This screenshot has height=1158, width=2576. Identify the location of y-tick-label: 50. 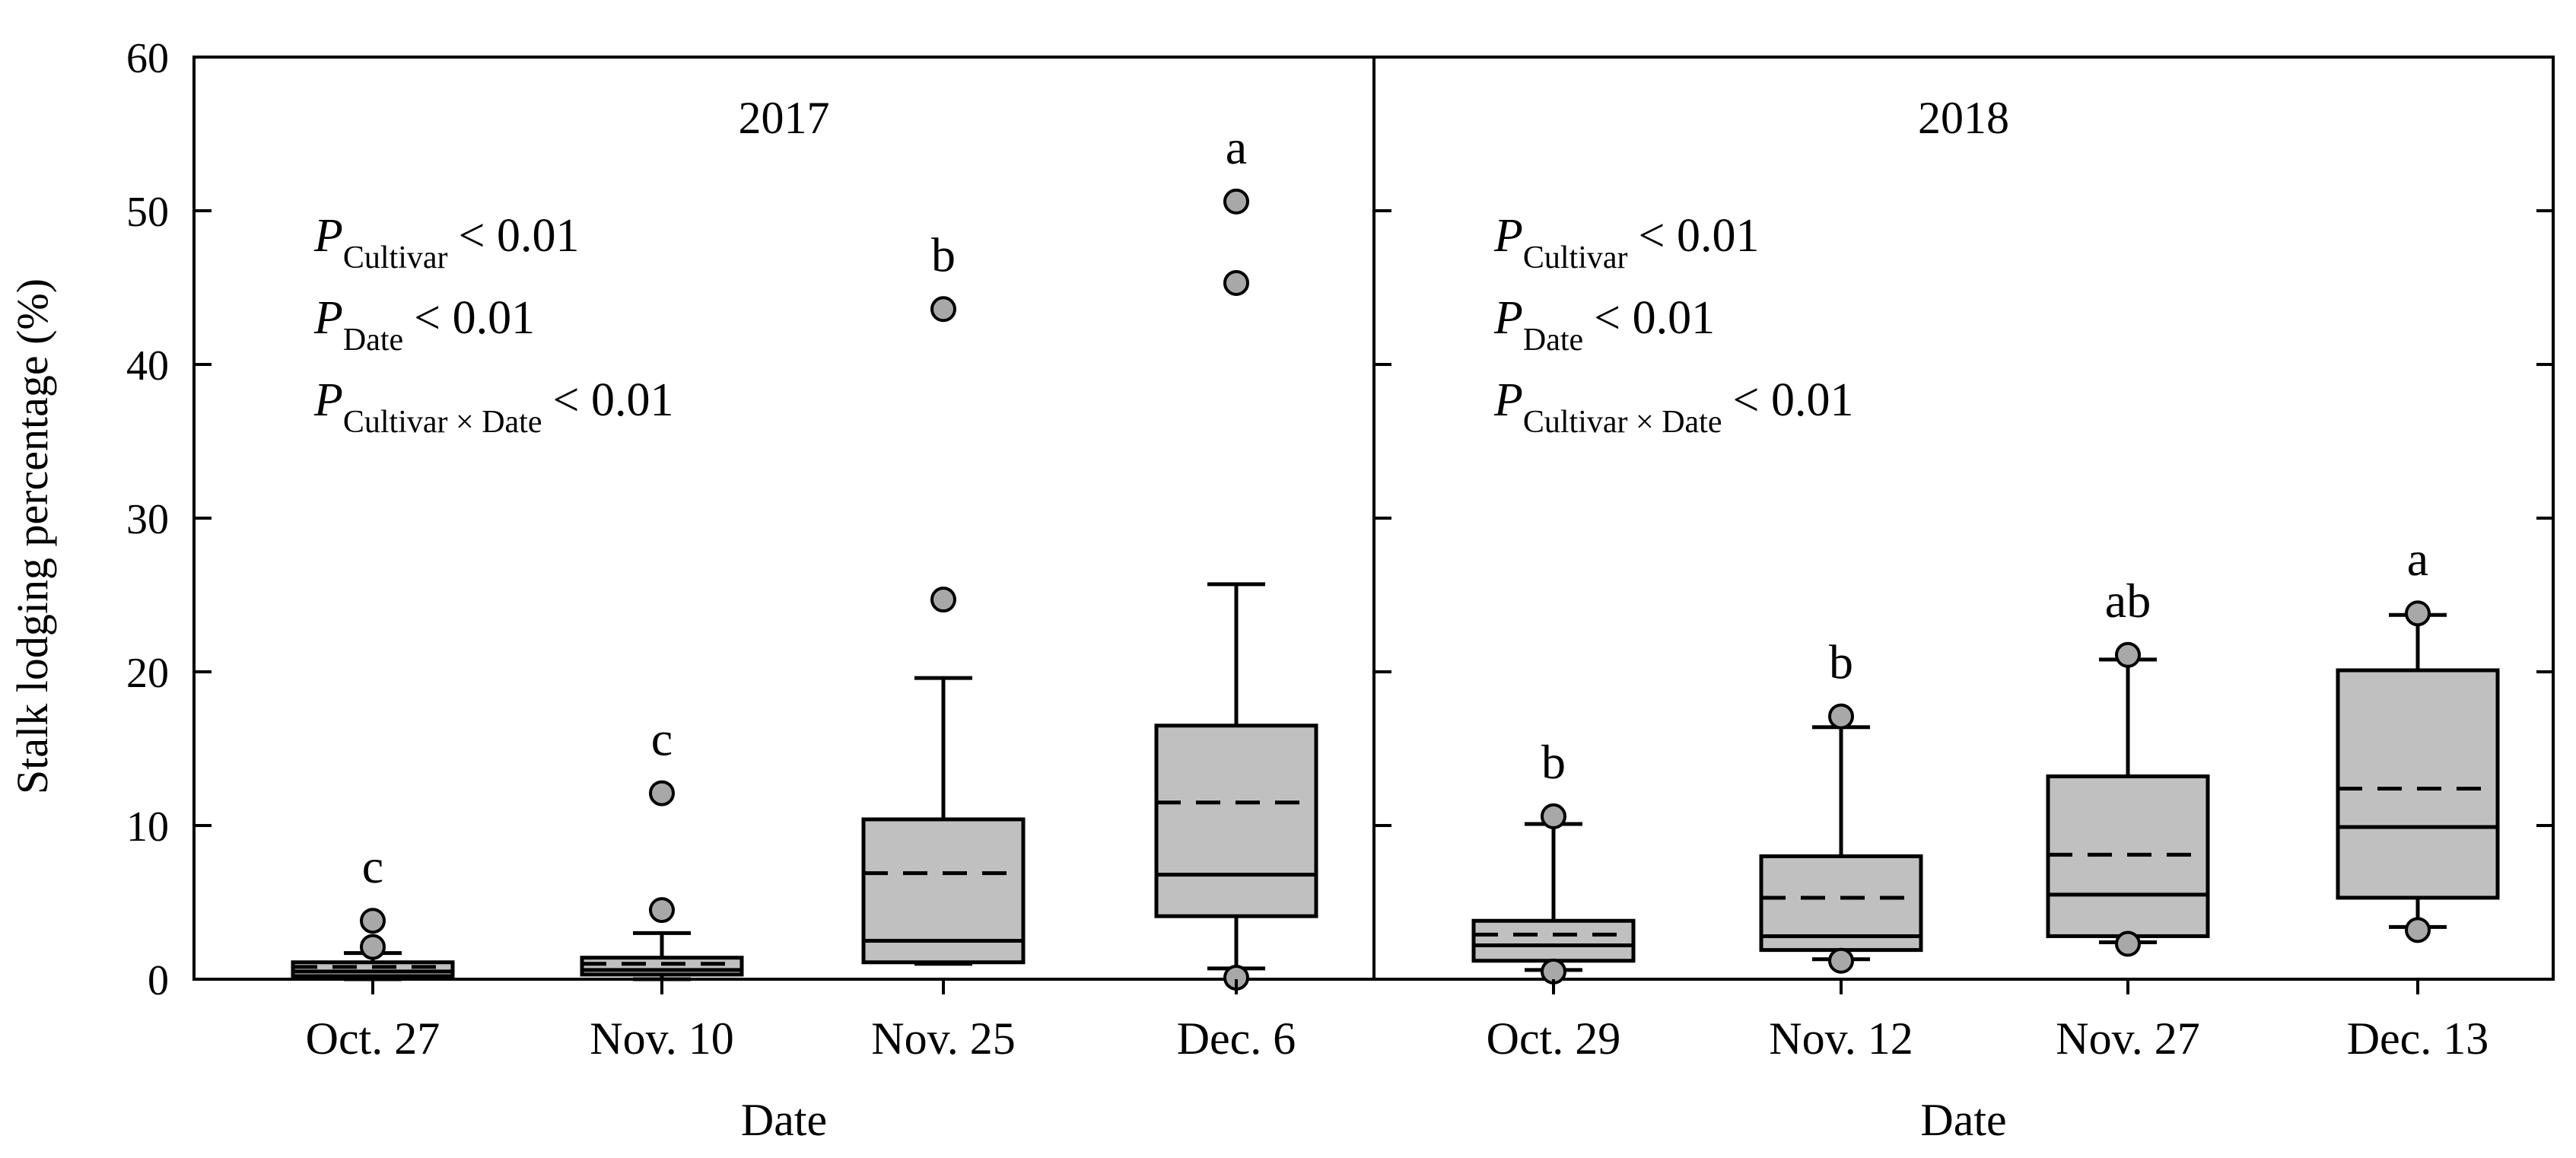
(147, 212).